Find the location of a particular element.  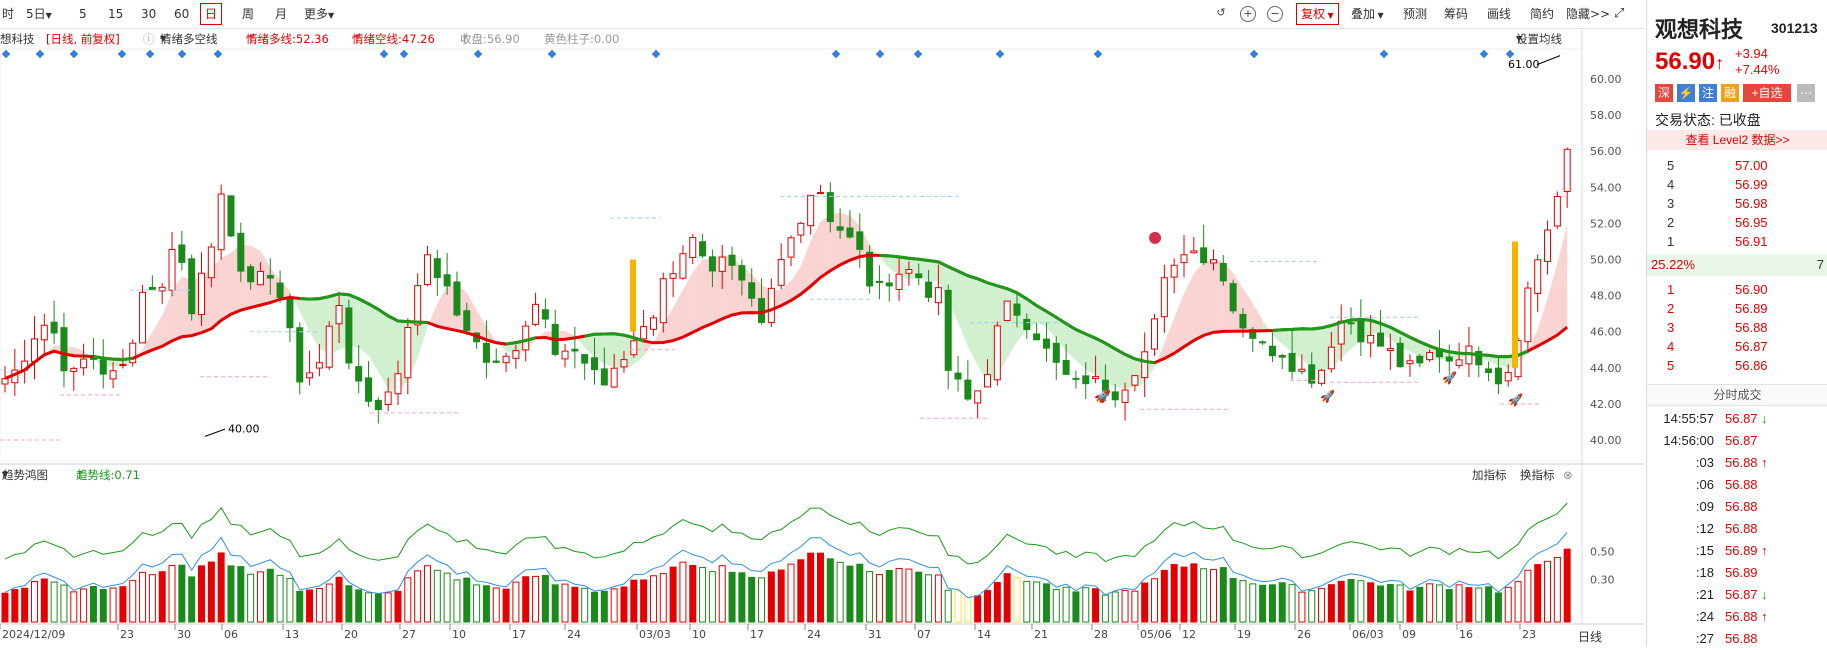

add-indicator-button: 加指标 is located at coordinates (1489, 475).